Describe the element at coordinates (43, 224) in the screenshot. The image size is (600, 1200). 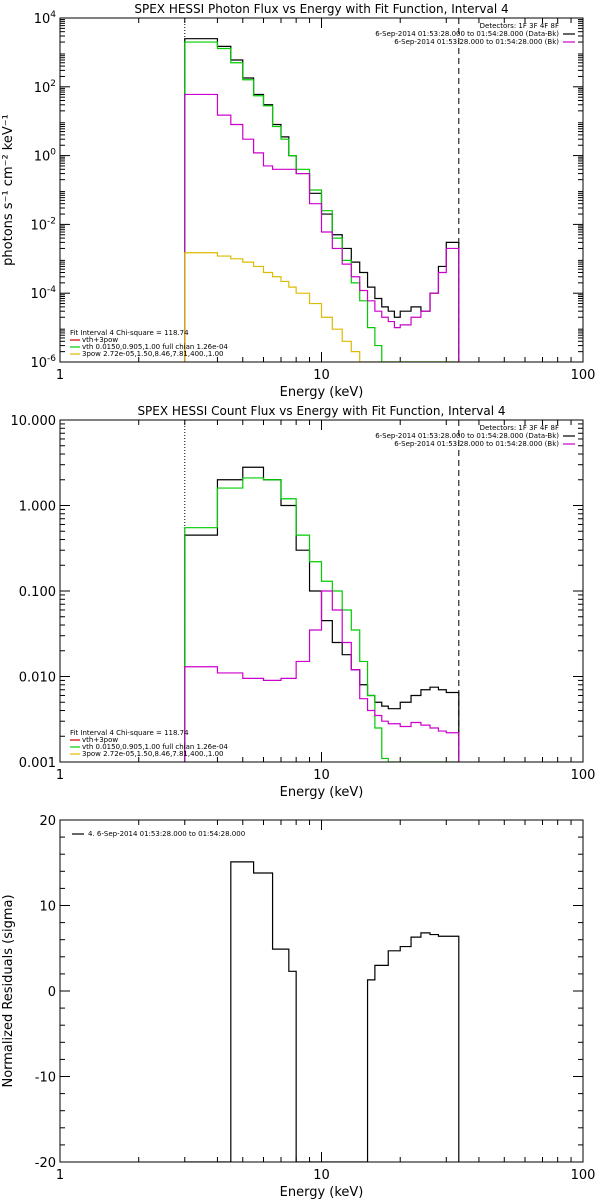
I see `y-tick-label: 10⁻²` at that location.